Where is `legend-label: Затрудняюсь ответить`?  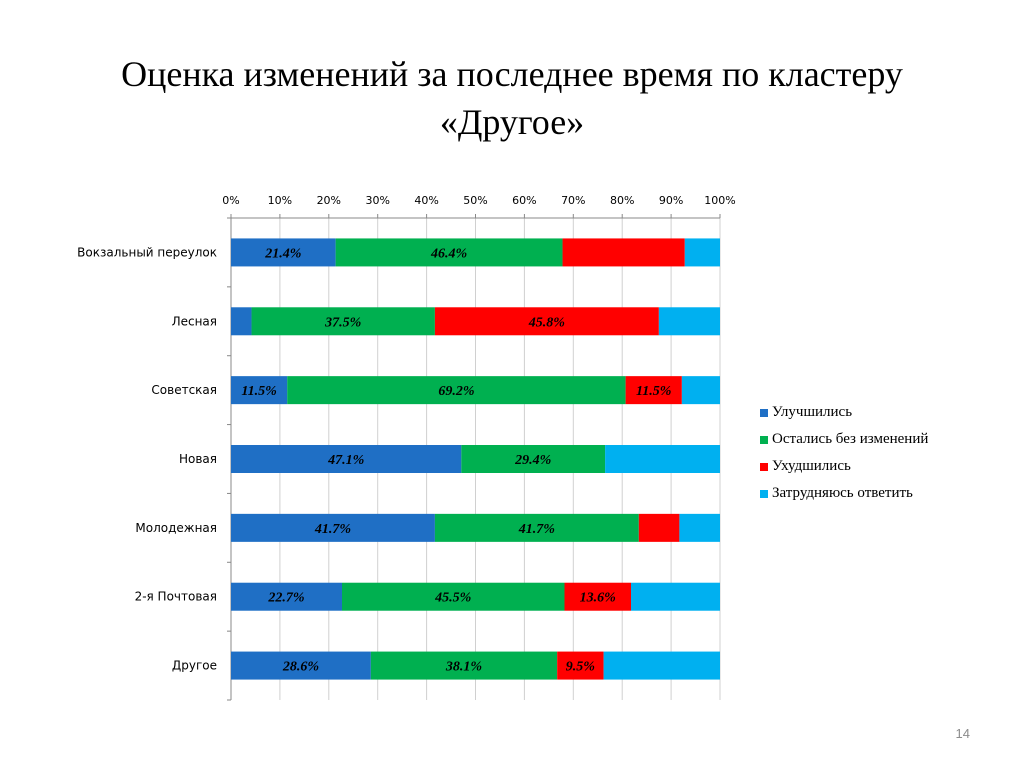 legend-label: Затрудняюсь ответить is located at coordinates (842, 493).